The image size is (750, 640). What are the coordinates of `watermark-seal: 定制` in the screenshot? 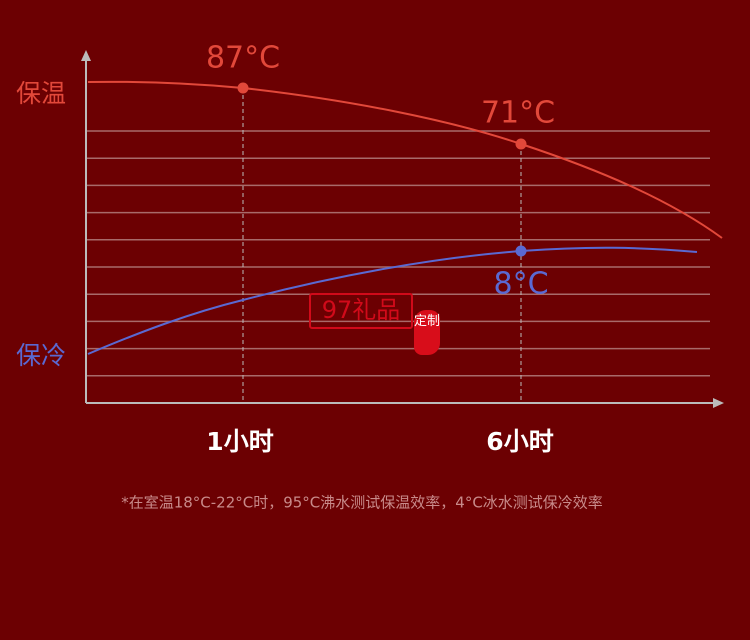 It's located at (427, 332).